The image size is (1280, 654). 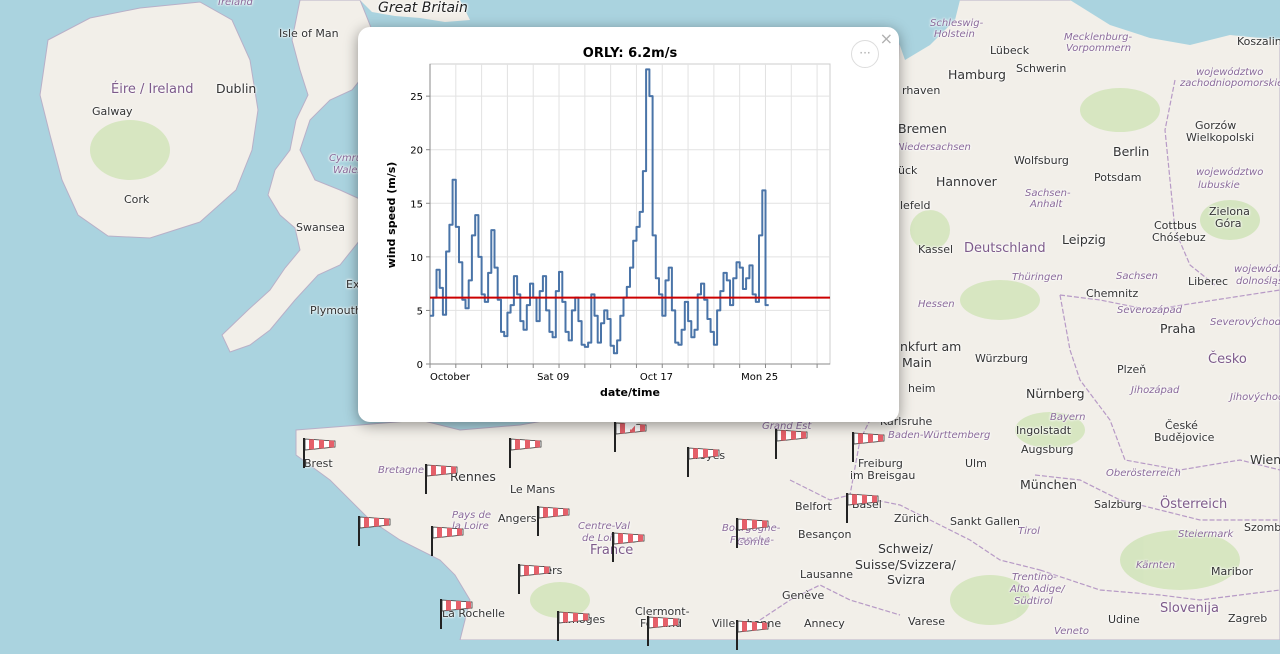 I want to click on place-label: Varese, so click(x=926, y=621).